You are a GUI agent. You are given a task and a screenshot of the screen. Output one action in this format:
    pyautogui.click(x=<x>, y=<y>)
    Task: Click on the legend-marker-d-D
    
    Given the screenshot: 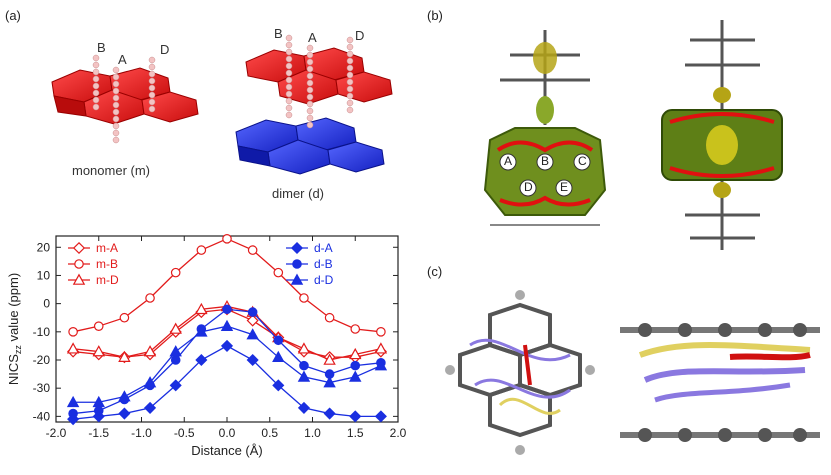 What is the action you would take?
    pyautogui.click(x=297, y=279)
    